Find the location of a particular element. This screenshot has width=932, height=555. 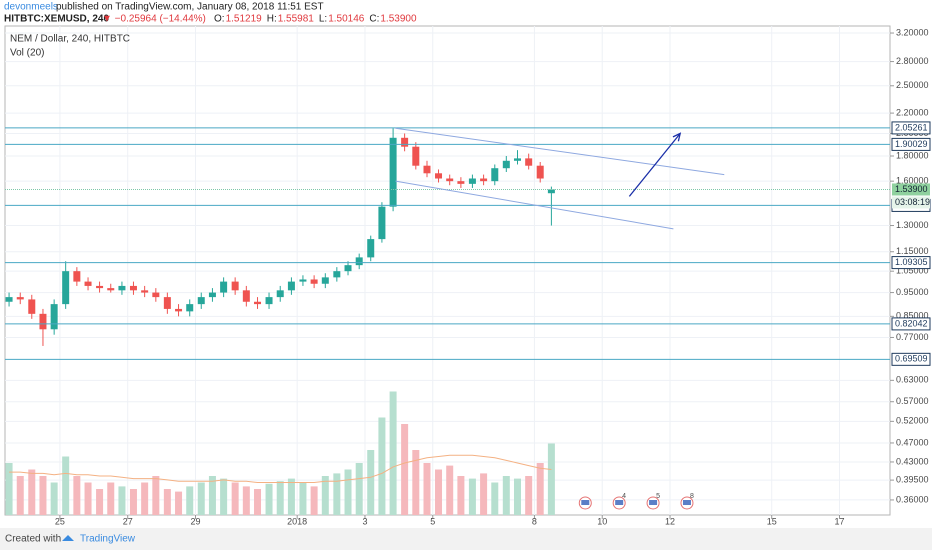

level-label: 2.05261 is located at coordinates (911, 127).